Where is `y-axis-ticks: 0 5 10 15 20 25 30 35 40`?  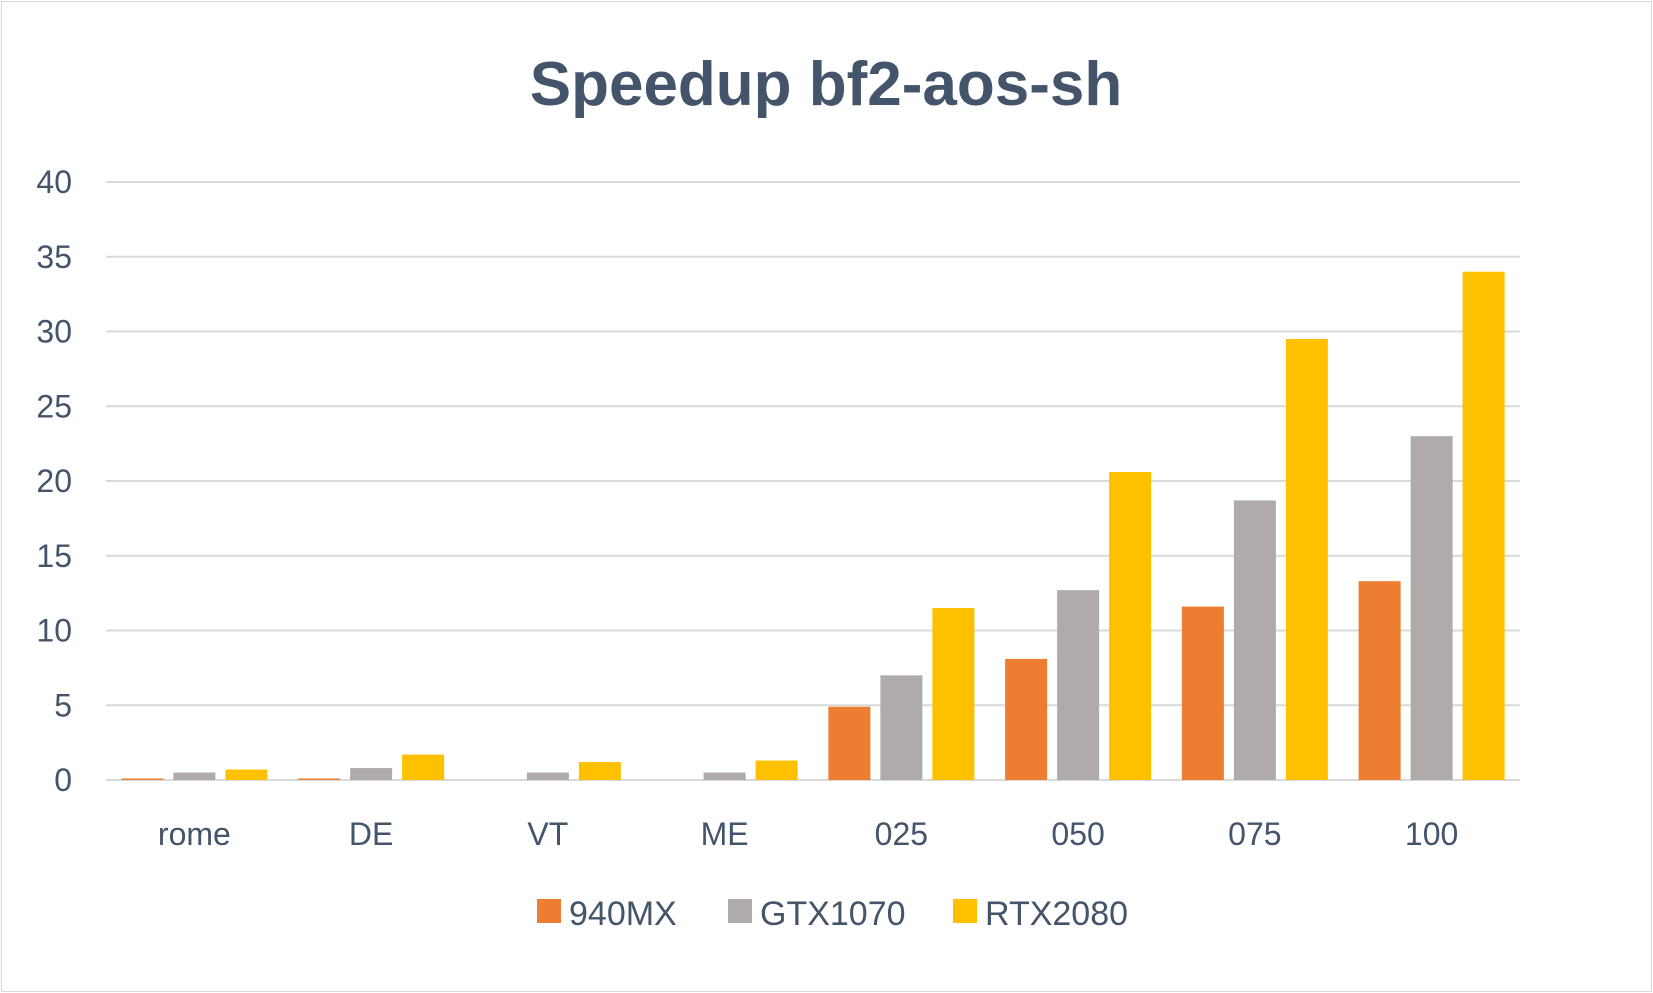
y-axis-ticks: 0 5 10 15 20 25 30 35 40 is located at coordinates (54, 481).